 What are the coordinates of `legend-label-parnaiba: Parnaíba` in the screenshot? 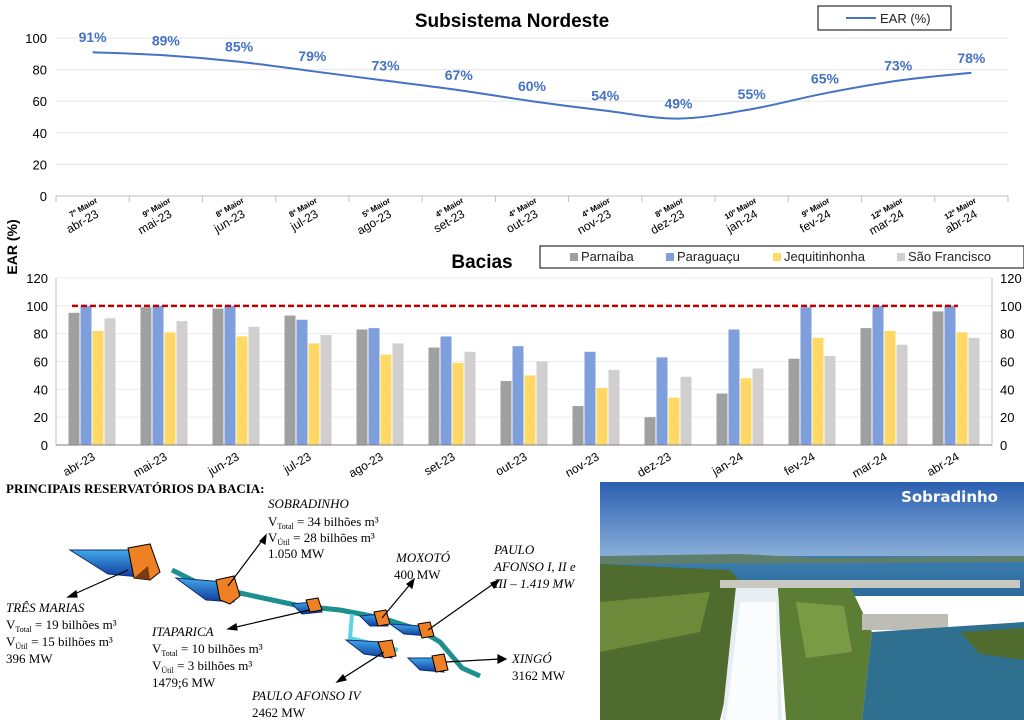 It's located at (608, 256).